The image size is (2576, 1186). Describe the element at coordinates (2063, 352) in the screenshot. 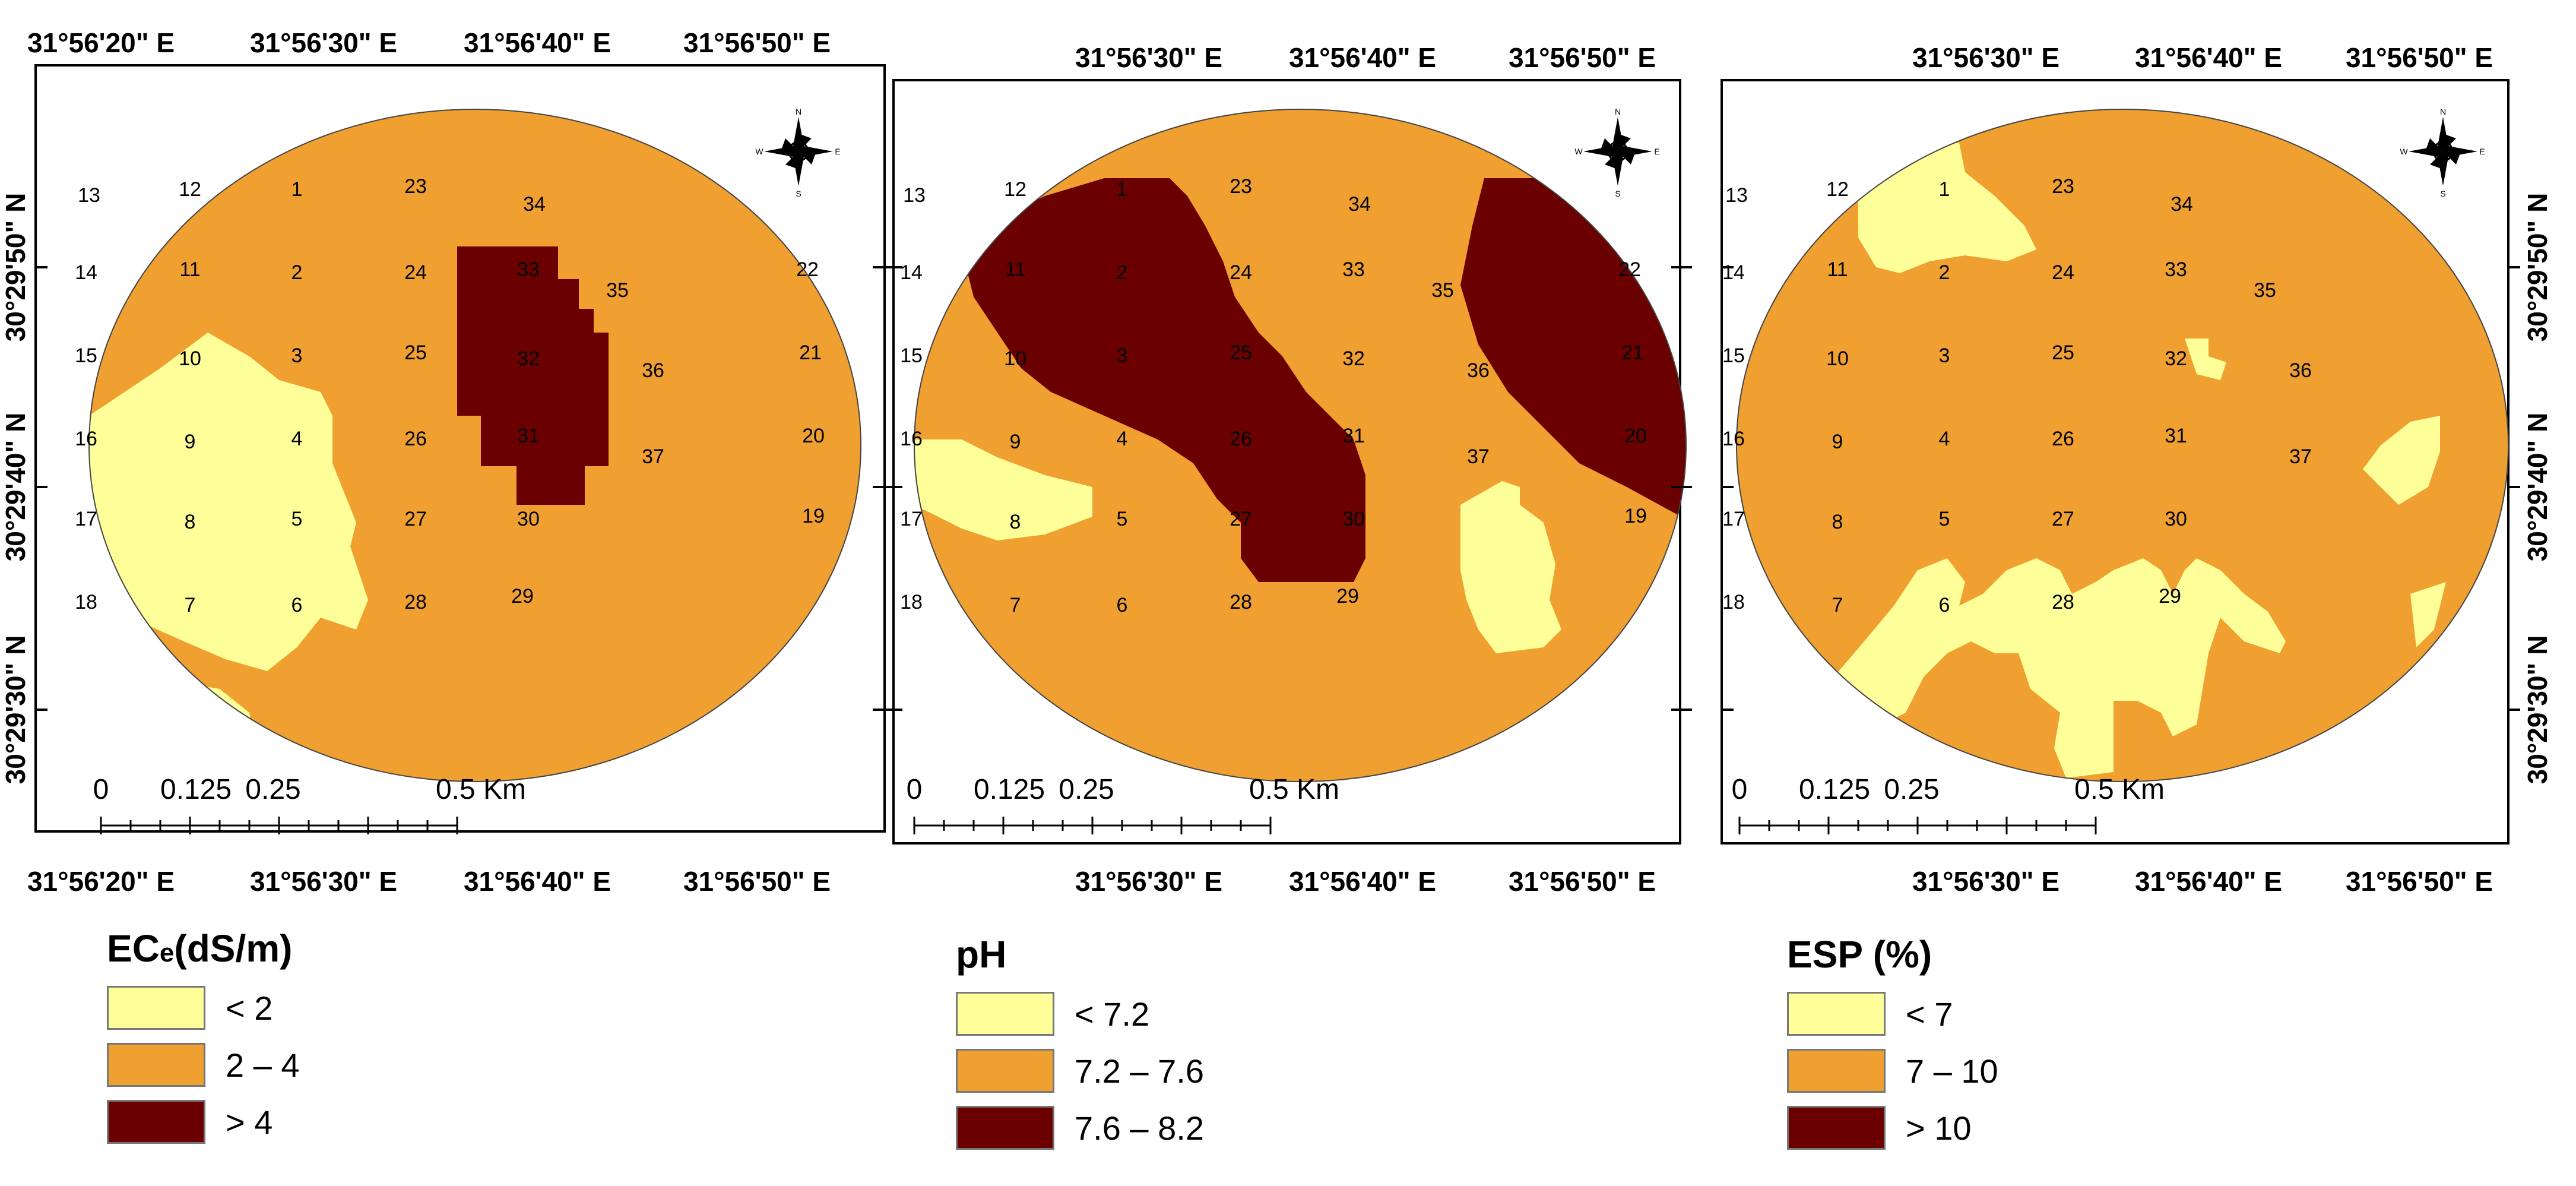

I see `sample-point-label: 25` at that location.